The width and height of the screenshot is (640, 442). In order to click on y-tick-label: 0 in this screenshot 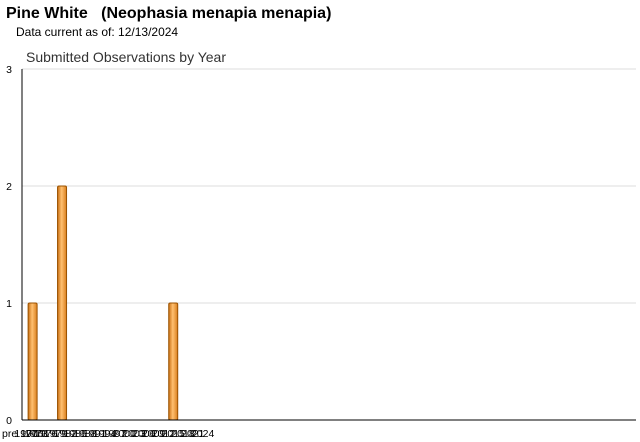, I will do `click(9, 421)`.